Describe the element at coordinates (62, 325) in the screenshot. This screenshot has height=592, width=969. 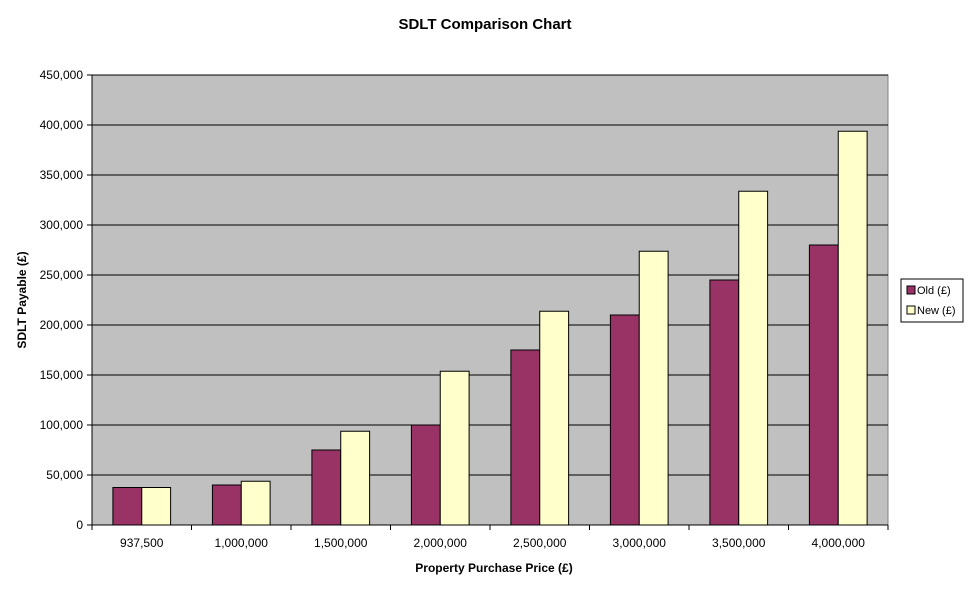
I see `y-tick-label: 200,000` at that location.